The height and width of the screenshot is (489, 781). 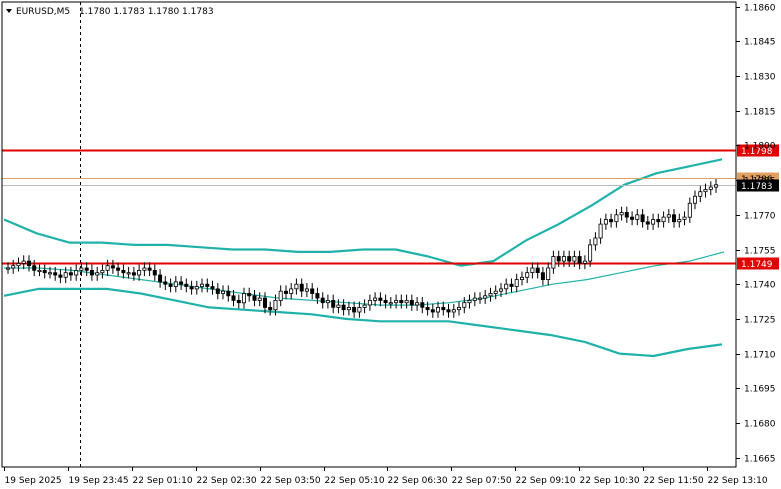 I want to click on chart-header: EURUSD,M5 1.1780 1.1783 1.1780 1.1783, so click(x=110, y=12).